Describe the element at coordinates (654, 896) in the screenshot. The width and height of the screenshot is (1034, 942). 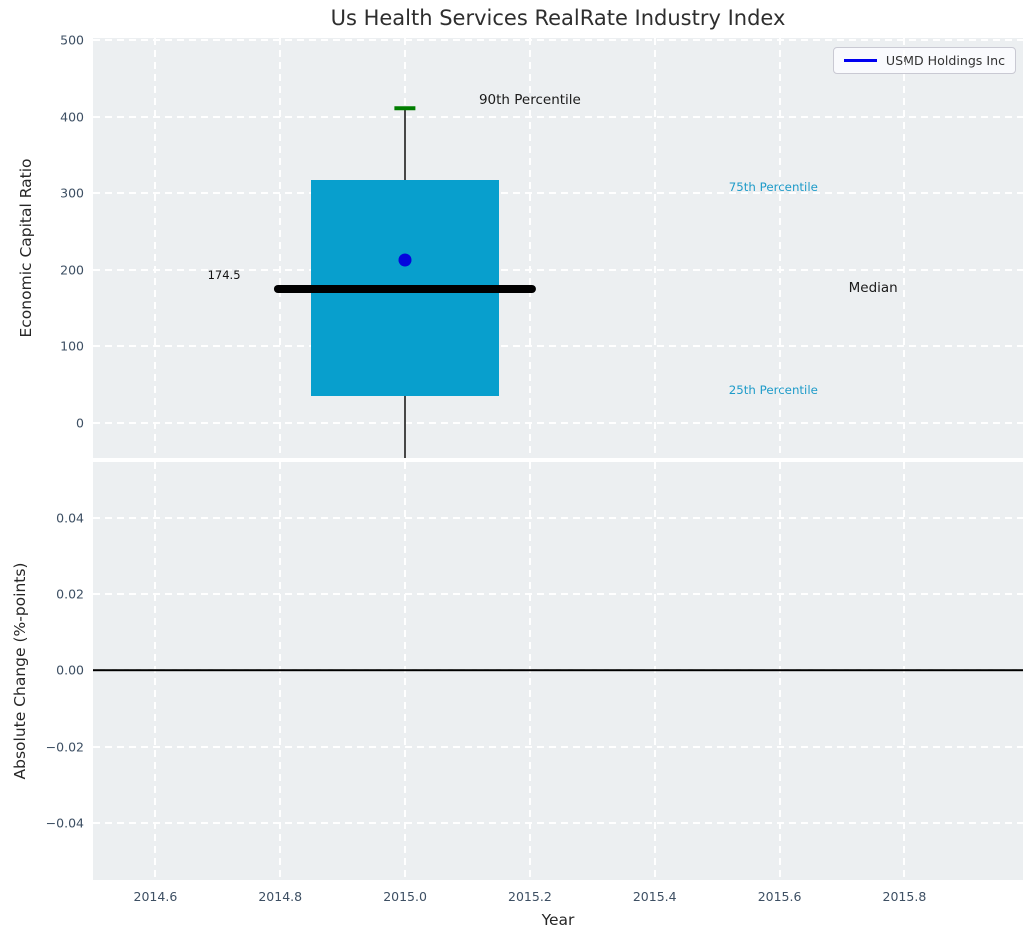
I see `x-tick-label: 2015.4` at that location.